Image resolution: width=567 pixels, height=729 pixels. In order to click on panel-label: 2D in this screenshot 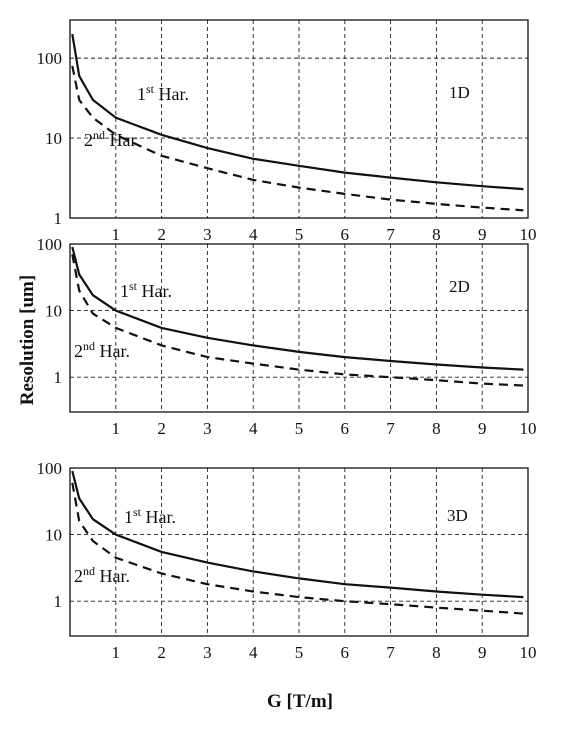, I will do `click(459, 286)`.